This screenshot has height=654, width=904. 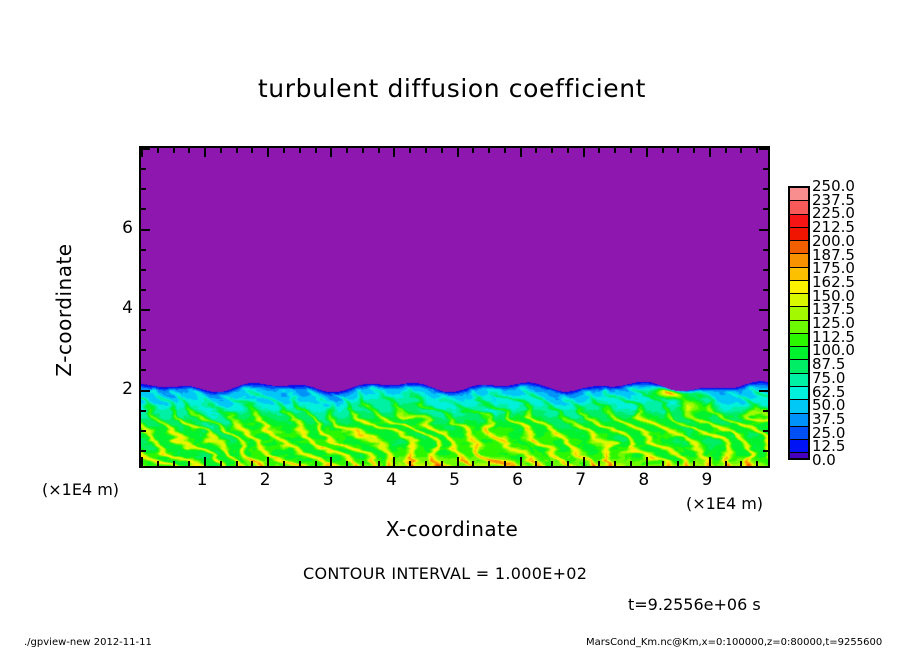 What do you see at coordinates (265, 480) in the screenshot?
I see `x-tick-label: 2` at bounding box center [265, 480].